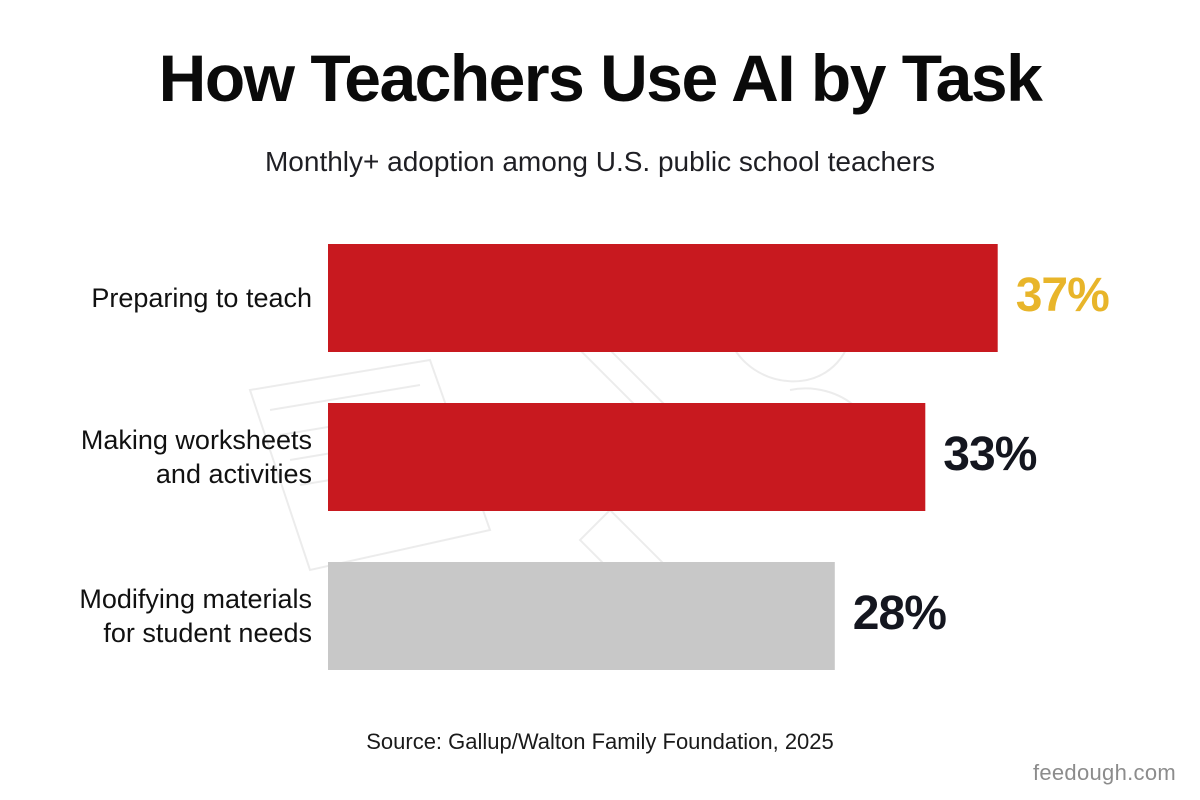 Image resolution: width=1200 pixels, height=800 pixels. I want to click on chart-title: How Teachers Use AI by Task, so click(600, 78).